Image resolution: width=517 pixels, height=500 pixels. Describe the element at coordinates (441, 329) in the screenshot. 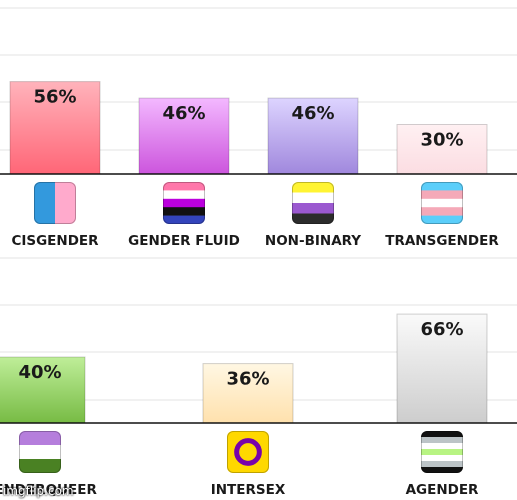

I see `bar-value-label: 66%` at that location.